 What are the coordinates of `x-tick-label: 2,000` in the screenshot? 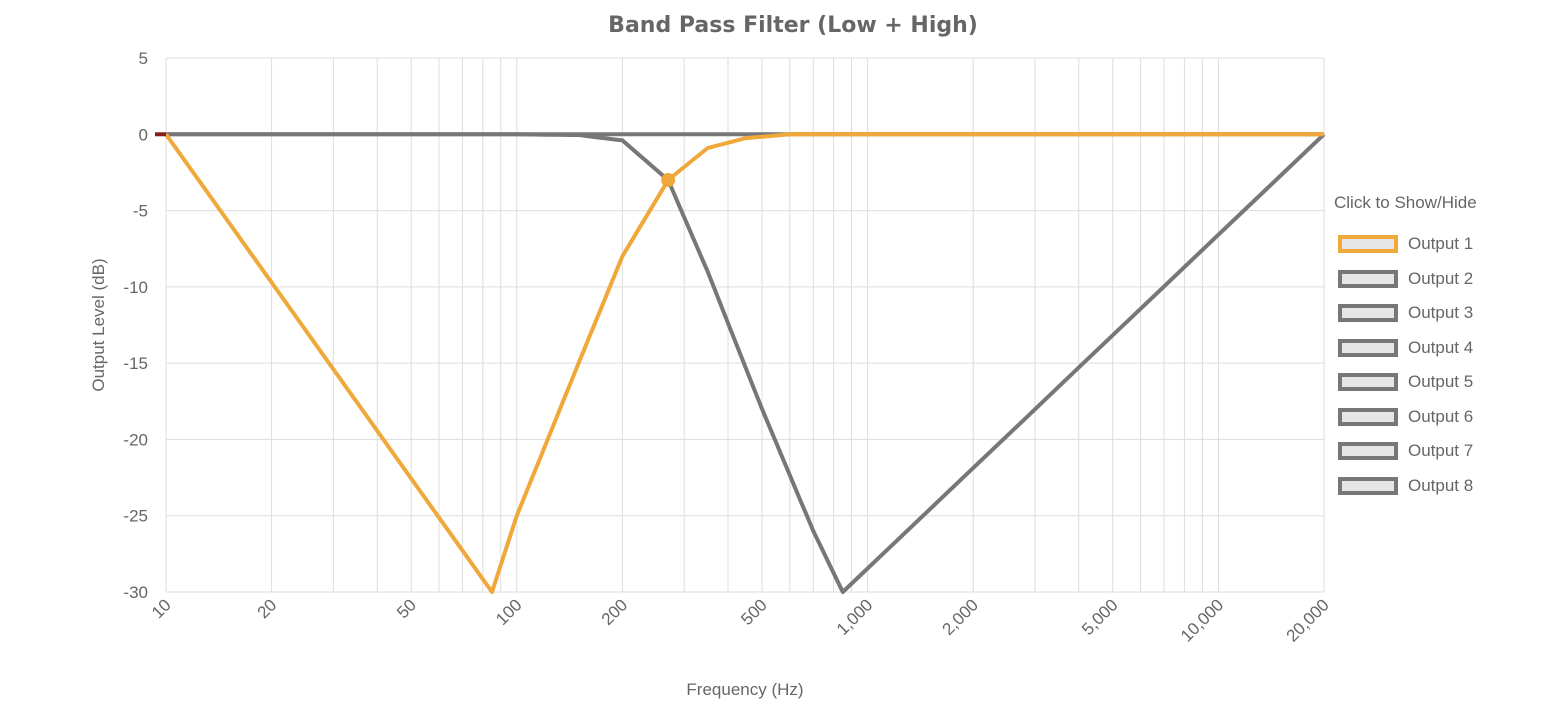 It's located at (961, 617).